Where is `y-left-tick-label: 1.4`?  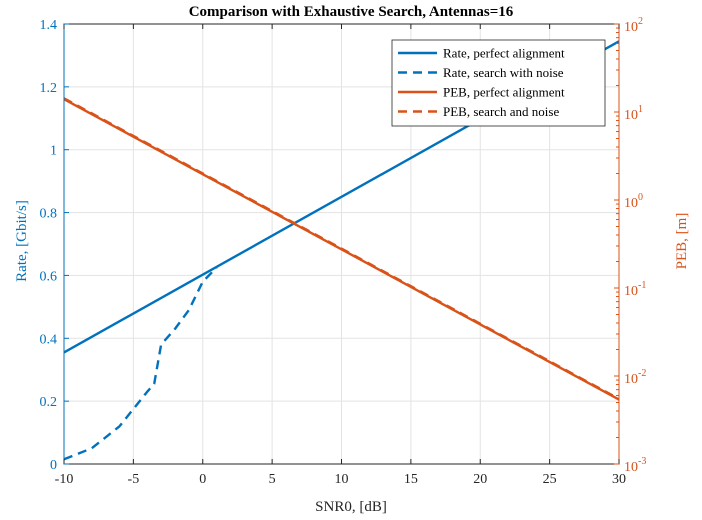 y-left-tick-label: 1.4 is located at coordinates (49, 25).